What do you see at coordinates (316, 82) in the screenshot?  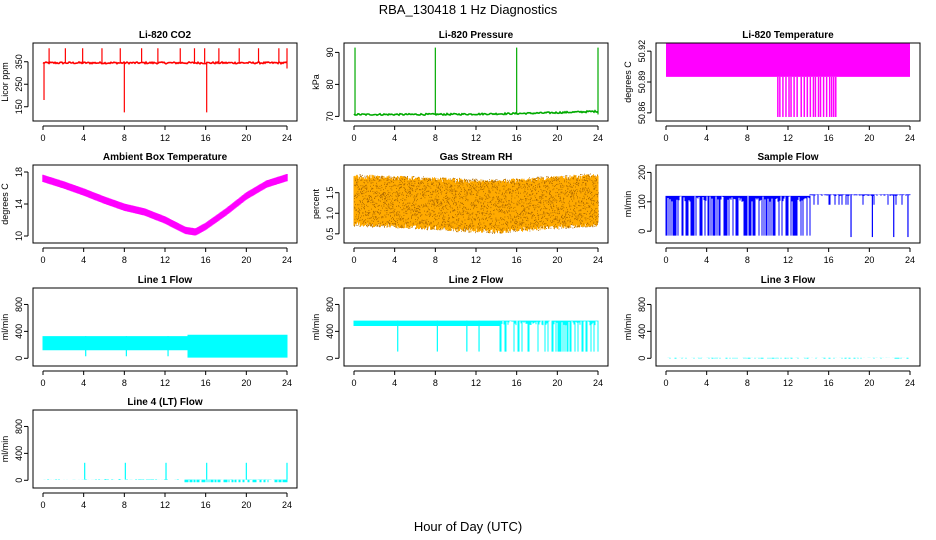 I see `y-axis-label: kPa` at bounding box center [316, 82].